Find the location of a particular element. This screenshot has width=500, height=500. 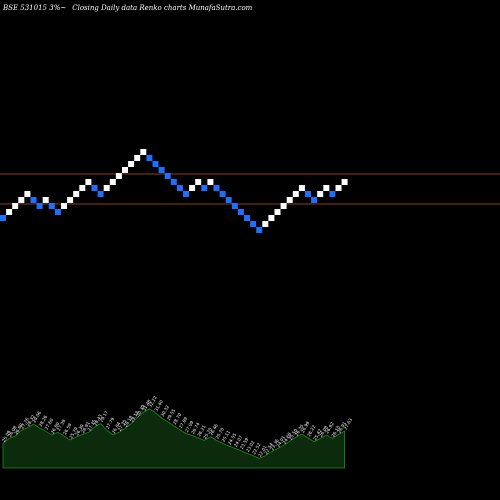

value-label-25: 32.22 is located at coordinates (152, 402).